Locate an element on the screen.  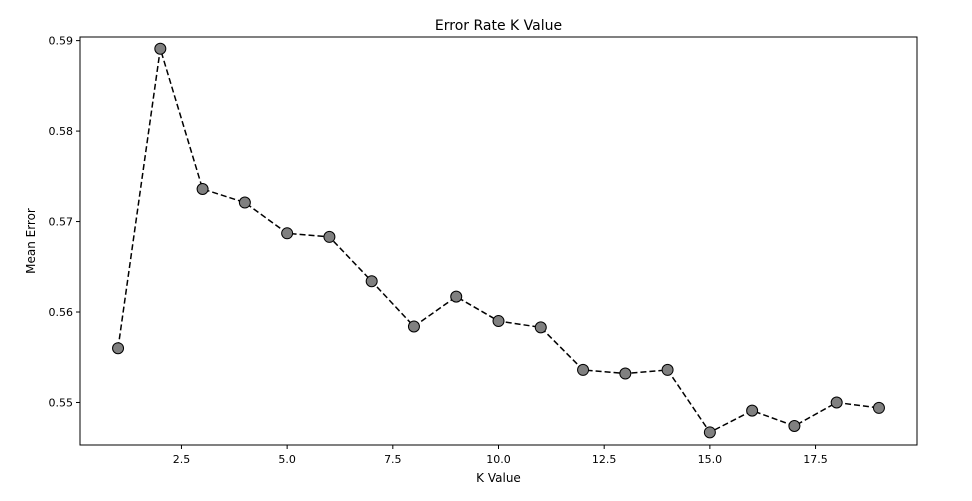
x-axis: 2.5 5.0 7.5 10.0 12.5 15.0 17.5 is located at coordinates (500, 455).